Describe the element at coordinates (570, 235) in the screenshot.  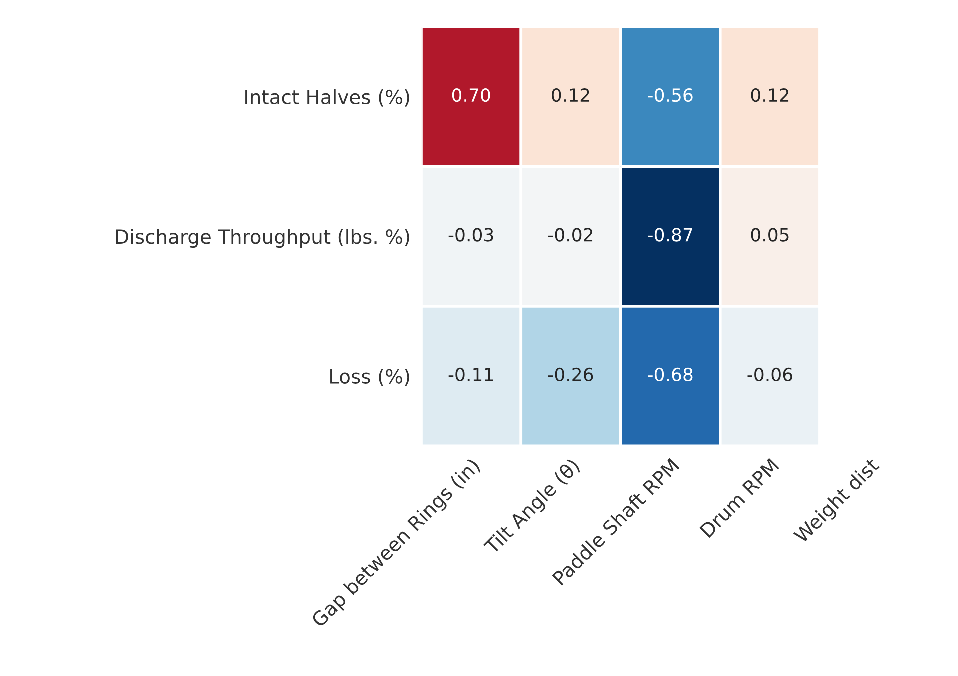
I see `data-label: -0.02` at that location.